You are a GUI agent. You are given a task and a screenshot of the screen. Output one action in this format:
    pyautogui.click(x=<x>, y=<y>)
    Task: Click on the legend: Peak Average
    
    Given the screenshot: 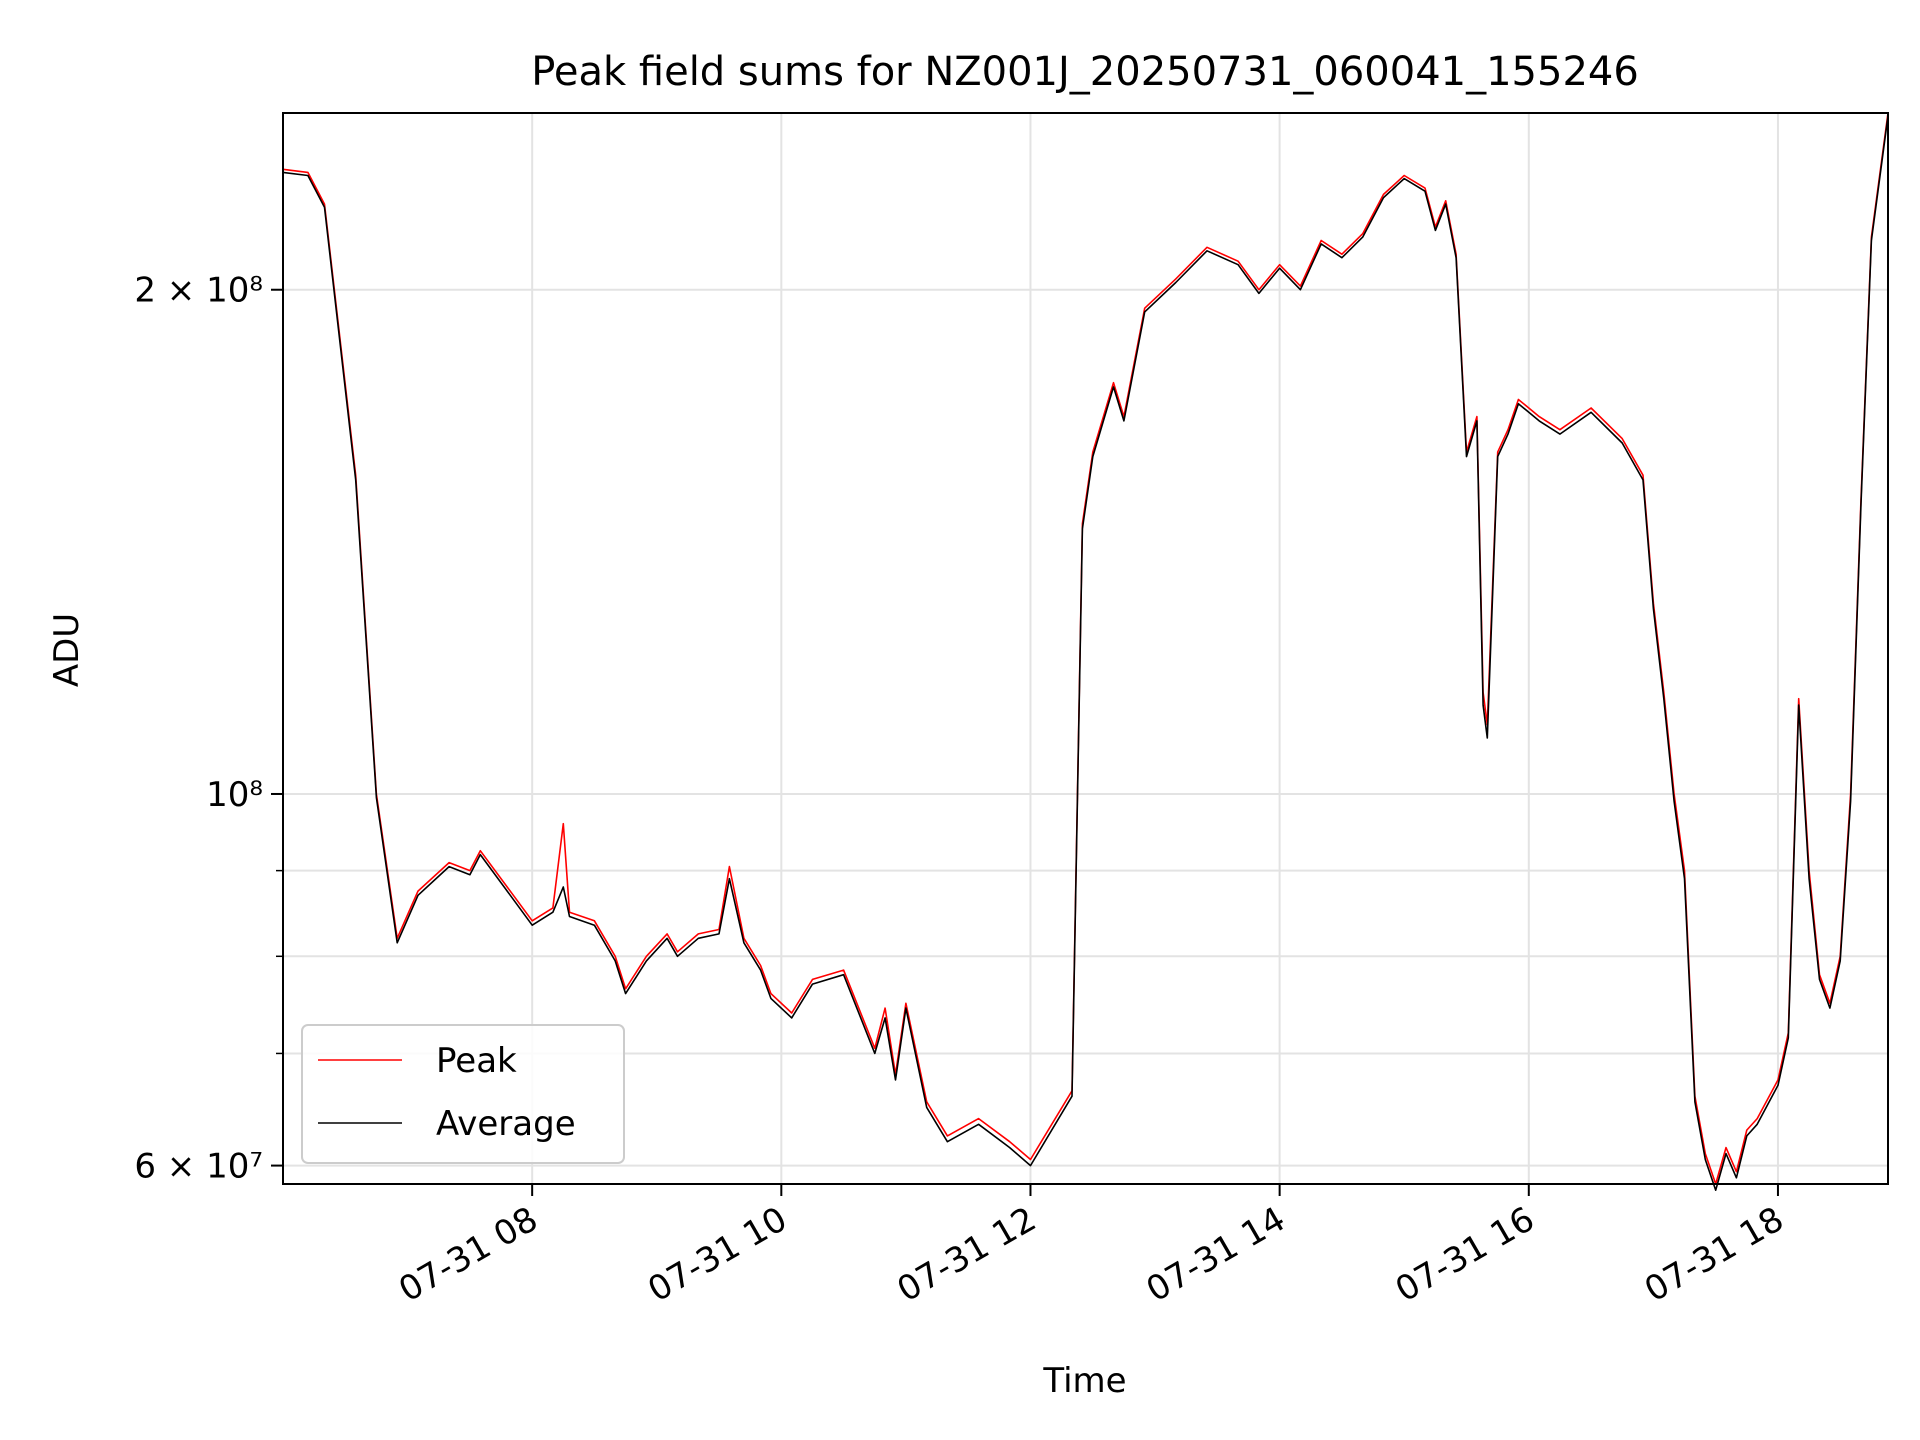 What is the action you would take?
    pyautogui.click(x=463, y=1094)
    